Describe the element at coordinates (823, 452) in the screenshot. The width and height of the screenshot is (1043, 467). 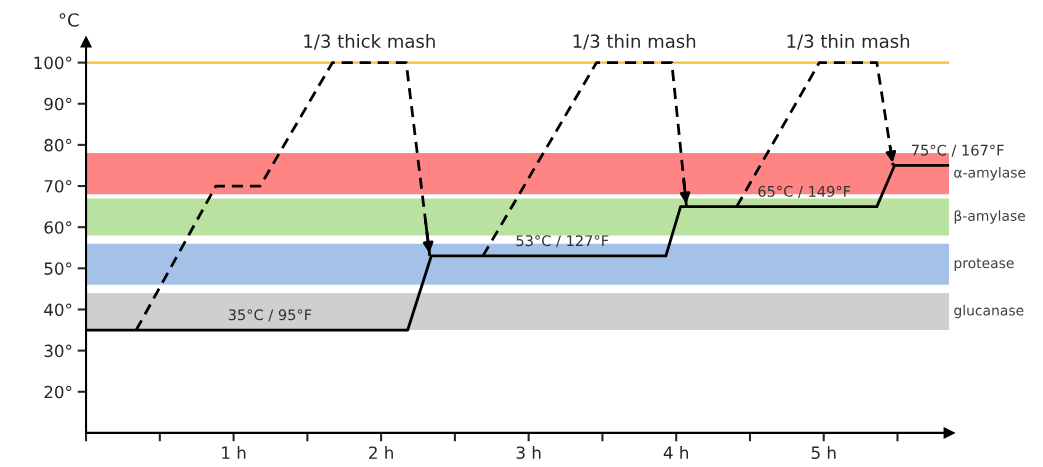
I see `x-tick-label: 5 h` at that location.